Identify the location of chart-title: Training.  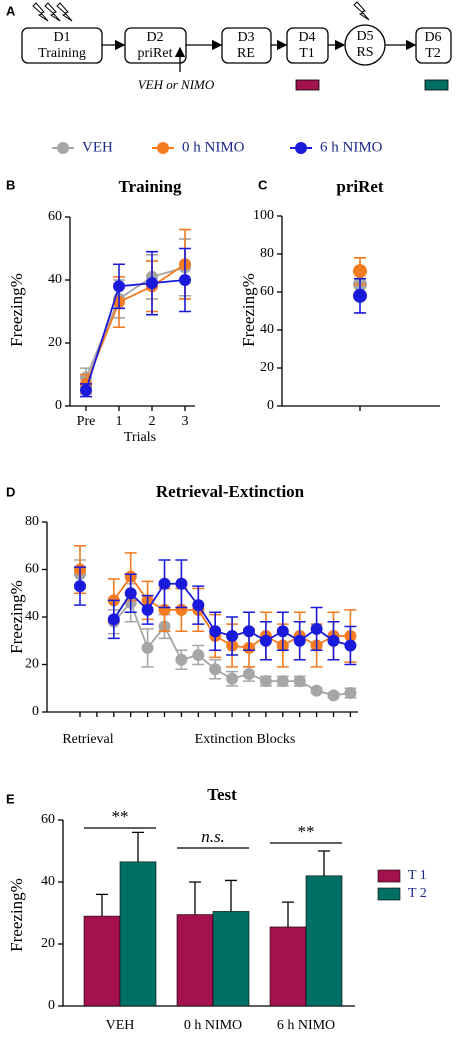
(150, 186).